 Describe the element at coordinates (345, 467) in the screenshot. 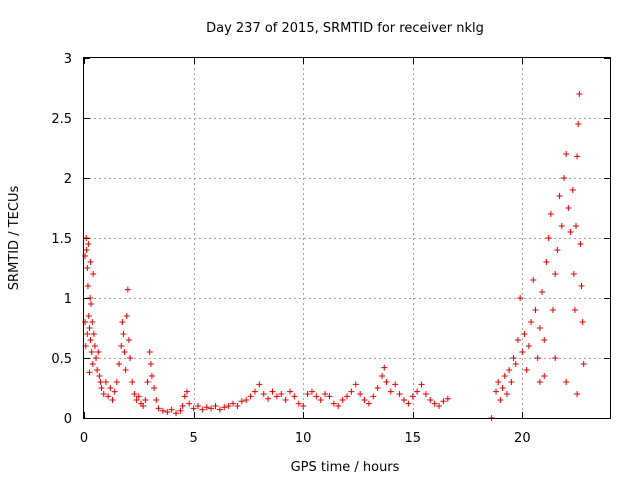

I see `x-axis-label: GPS time / hours` at that location.